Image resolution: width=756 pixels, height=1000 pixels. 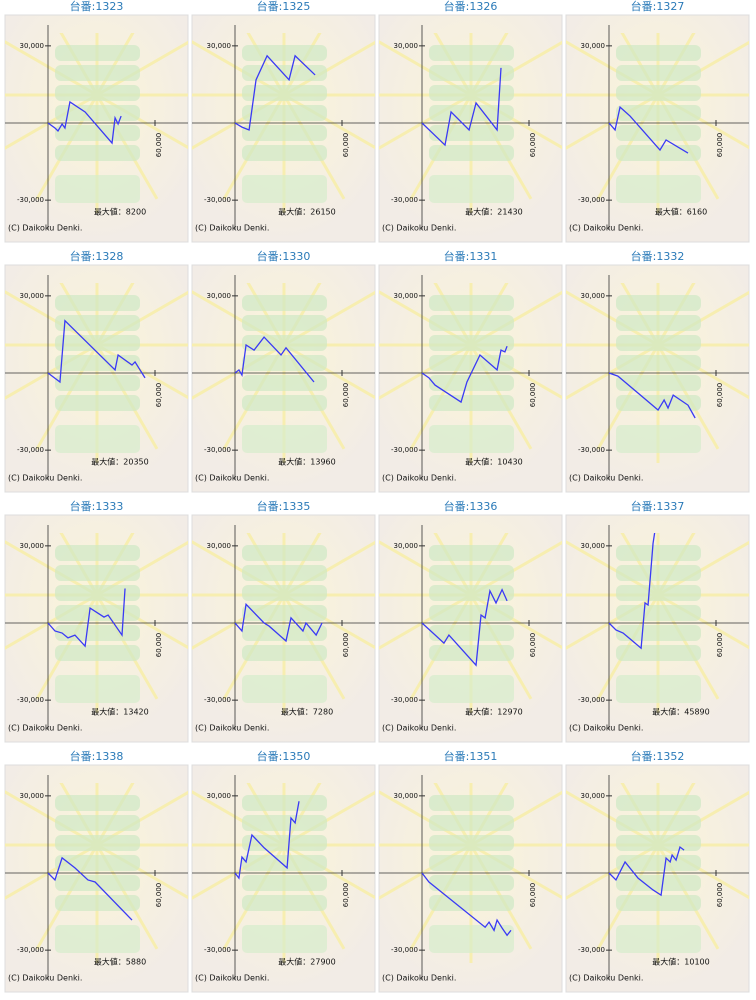 What do you see at coordinates (119, 462) in the screenshot?
I see `max-value: 最大値：20350` at bounding box center [119, 462].